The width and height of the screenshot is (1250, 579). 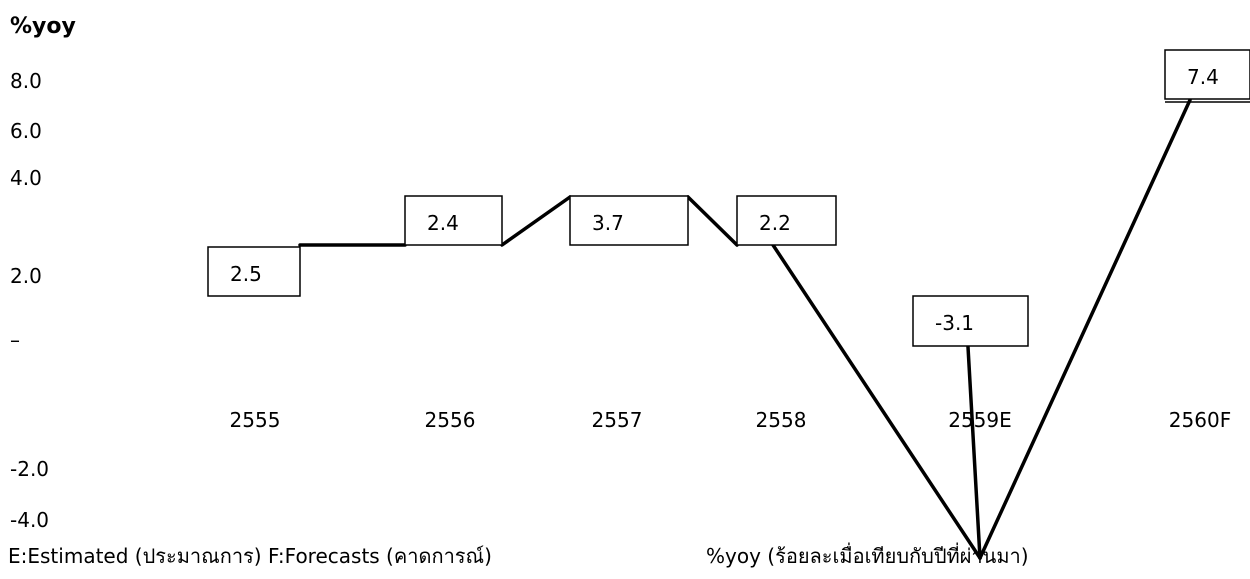 I want to click on x-tick-label-2556: 2556, so click(x=450, y=420).